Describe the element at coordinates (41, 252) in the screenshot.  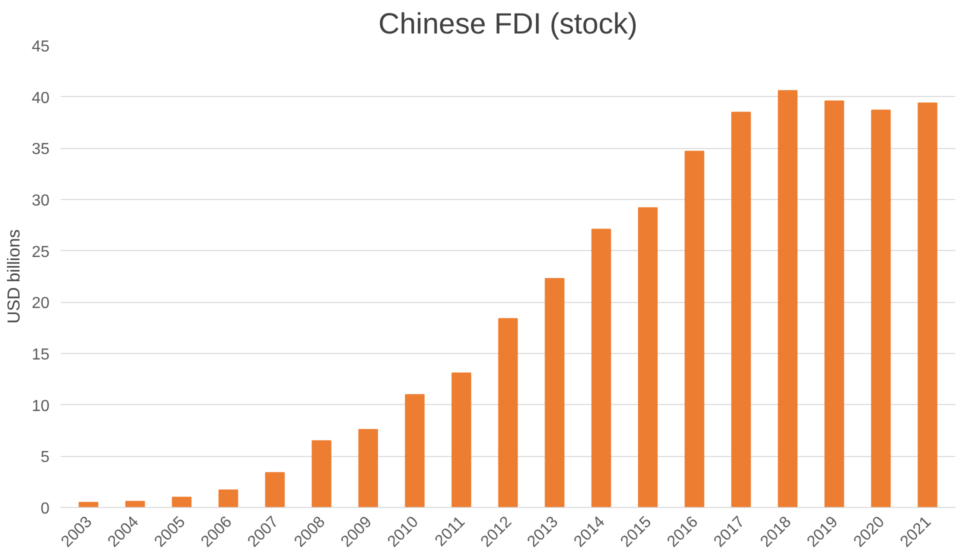
I see `y-tick-label: 25` at that location.